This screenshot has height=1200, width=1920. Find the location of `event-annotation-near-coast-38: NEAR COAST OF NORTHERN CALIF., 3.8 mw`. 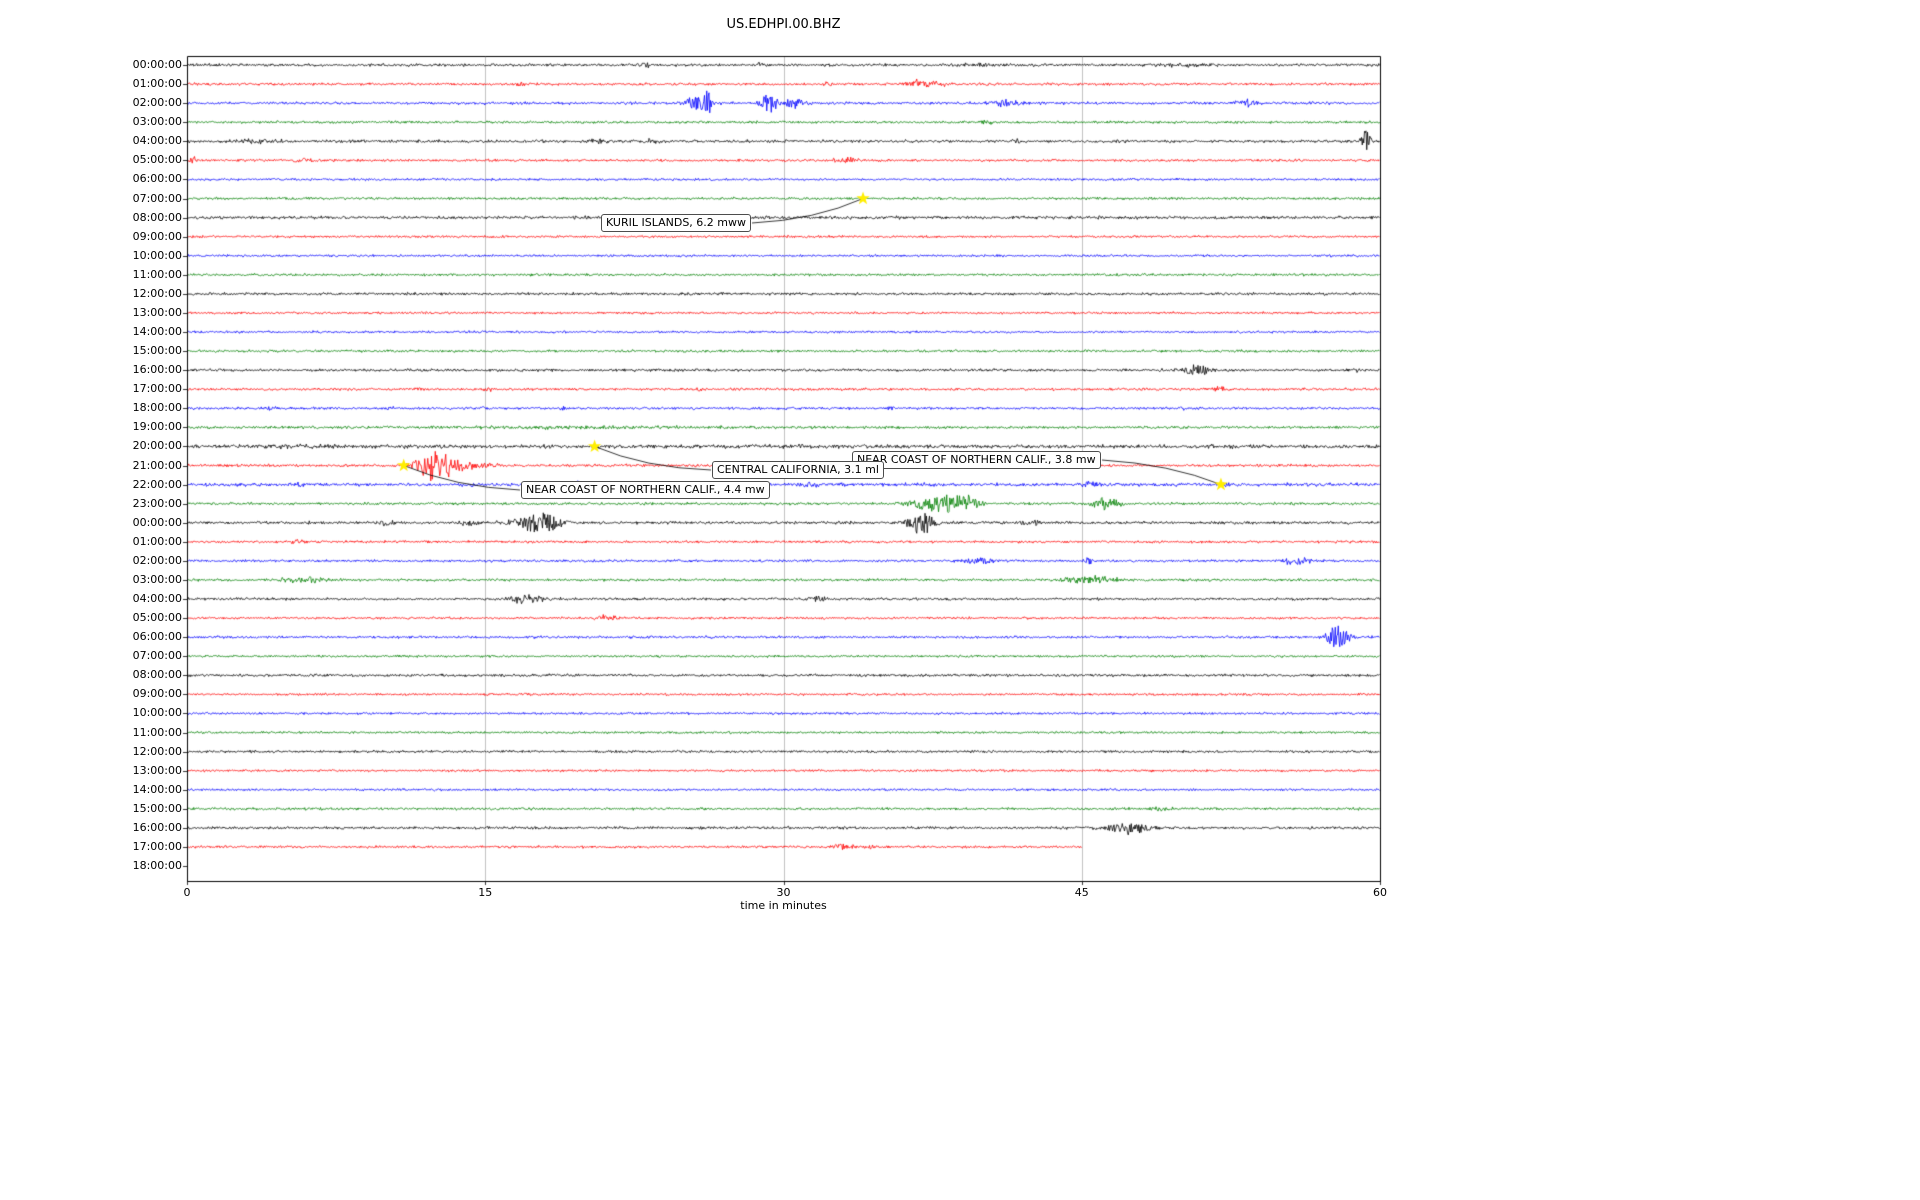

event-annotation-near-coast-38: NEAR COAST OF NORTHERN CALIF., 3.8 mw is located at coordinates (976, 460).